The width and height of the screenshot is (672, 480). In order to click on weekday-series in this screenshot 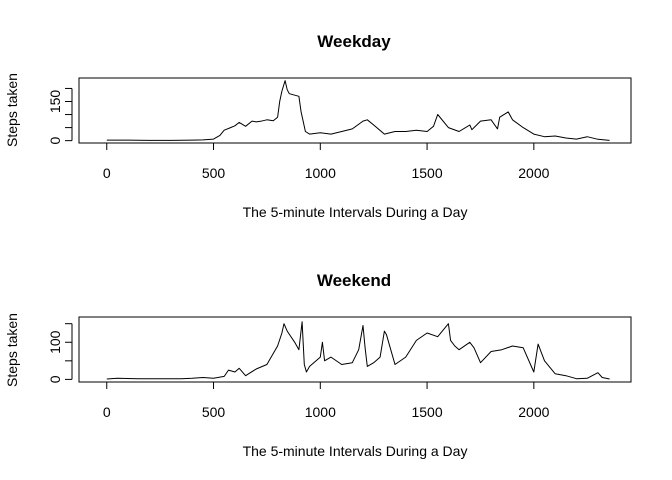, I will do `click(358, 110)`.